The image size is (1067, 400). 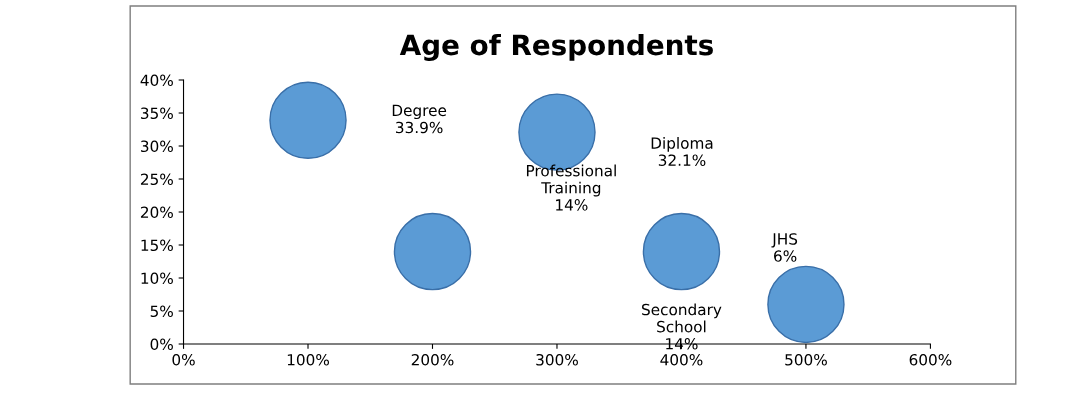 I want to click on x-tick-label: 200%, so click(x=432, y=359).